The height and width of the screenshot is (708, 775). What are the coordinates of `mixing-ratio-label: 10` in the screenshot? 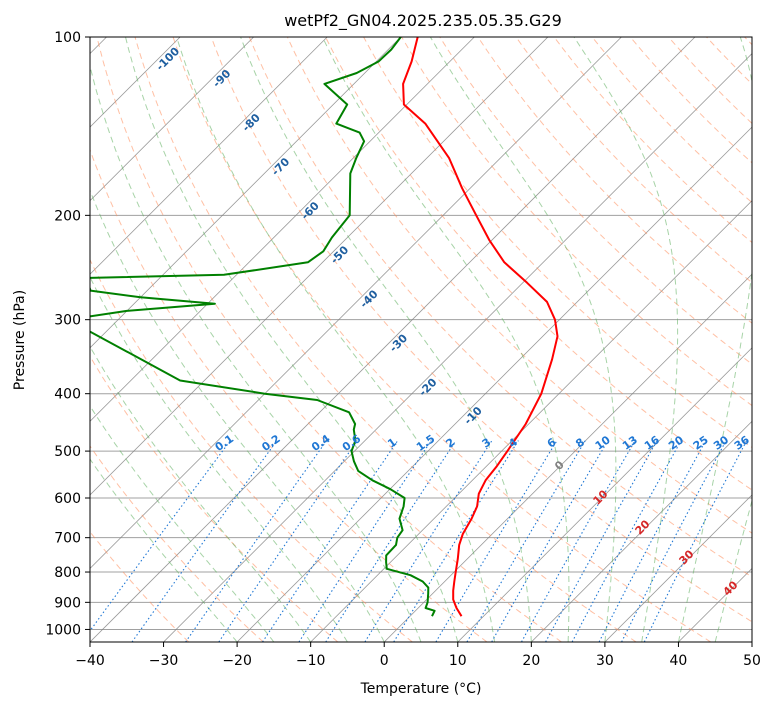 It's located at (603, 443).